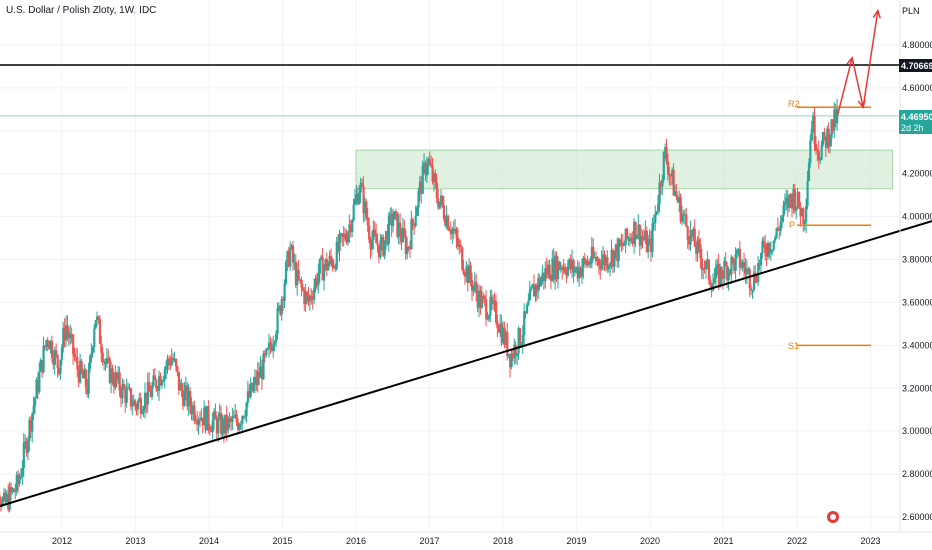 Image resolution: width=932 pixels, height=550 pixels. What do you see at coordinates (624, 169) in the screenshot?
I see `consolidation-zone` at bounding box center [624, 169].